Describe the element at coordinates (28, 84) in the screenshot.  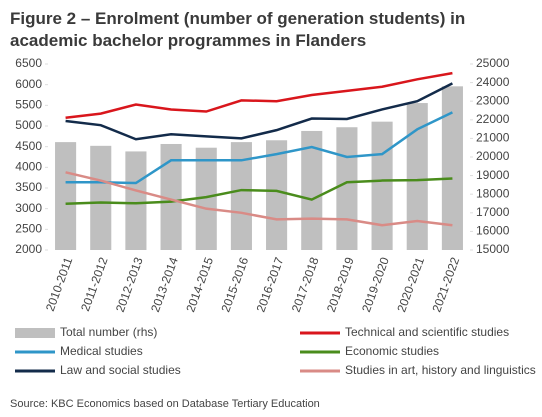
I see `y-tick-label: 6000` at that location.